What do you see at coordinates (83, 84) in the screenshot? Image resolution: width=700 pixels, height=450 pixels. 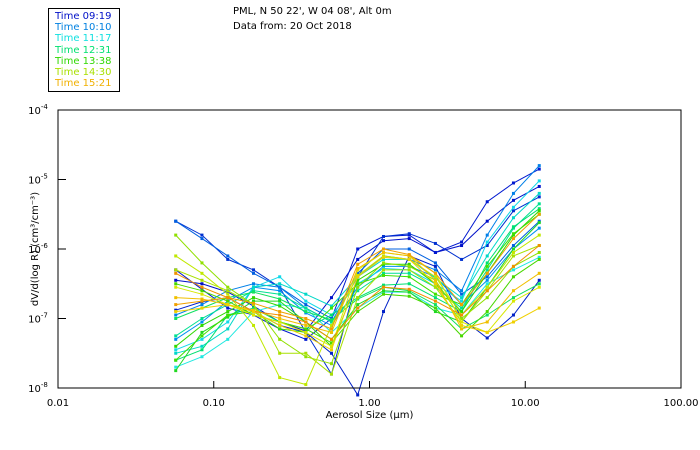 I see `legend-item: Time 15:21` at bounding box center [83, 84].